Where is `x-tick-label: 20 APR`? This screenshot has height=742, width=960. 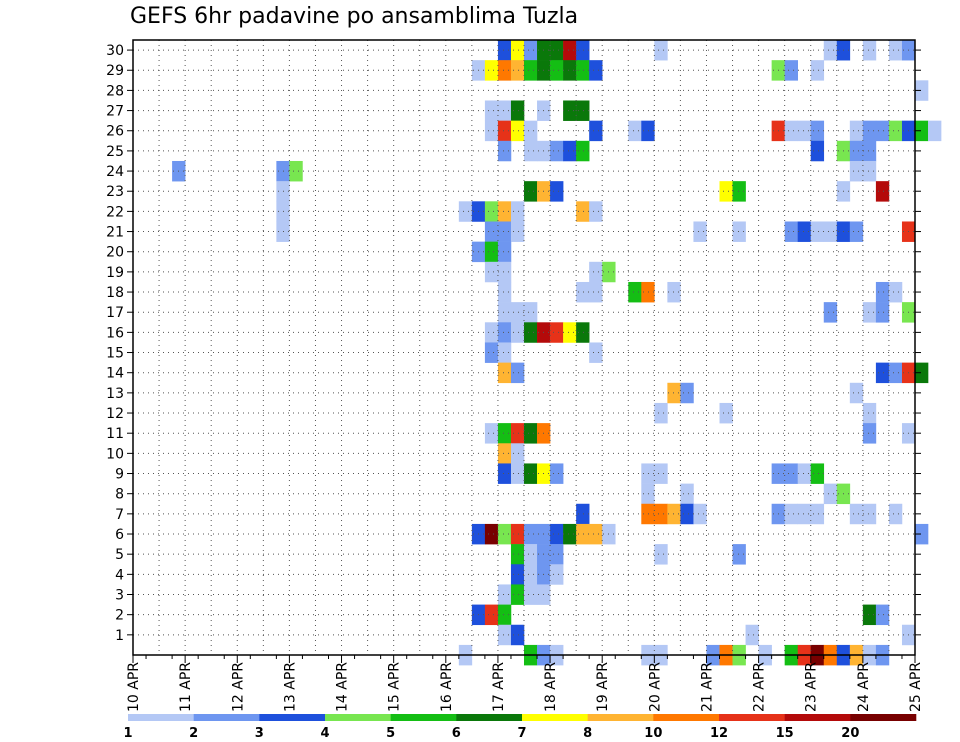 x-tick-label: 20 APR is located at coordinates (655, 687).